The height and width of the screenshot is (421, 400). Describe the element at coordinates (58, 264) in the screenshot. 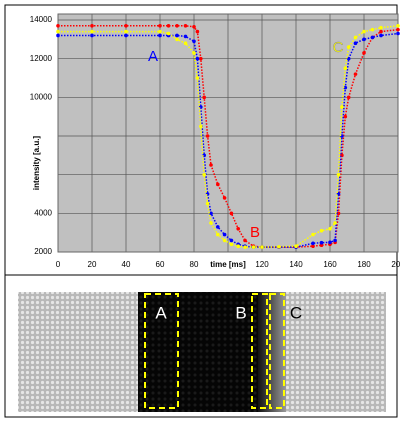

I see `x-tick-label: 0` at that location.